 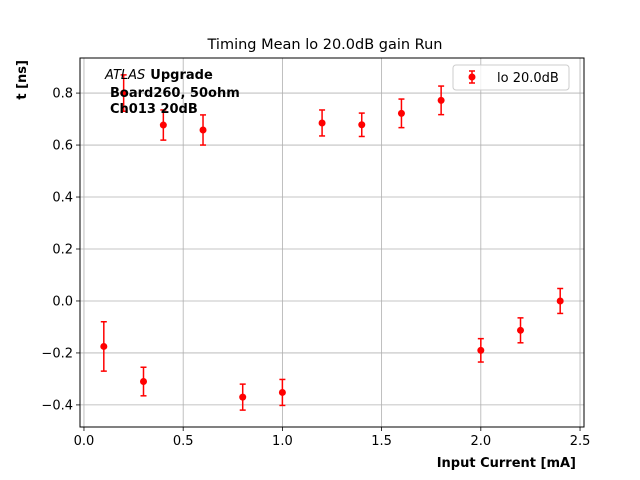 I want to click on legend-box, so click(x=511, y=77).